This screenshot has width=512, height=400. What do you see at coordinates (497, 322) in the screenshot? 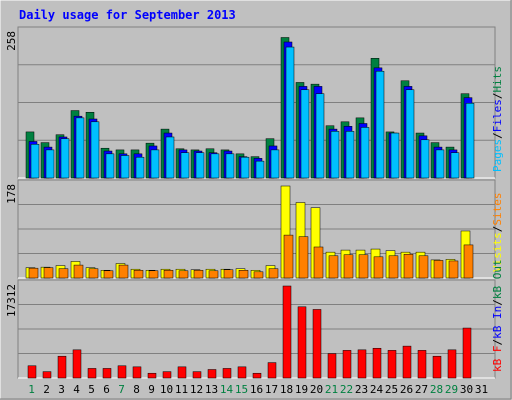
I see `legend-entry: kB In` at bounding box center [497, 322].